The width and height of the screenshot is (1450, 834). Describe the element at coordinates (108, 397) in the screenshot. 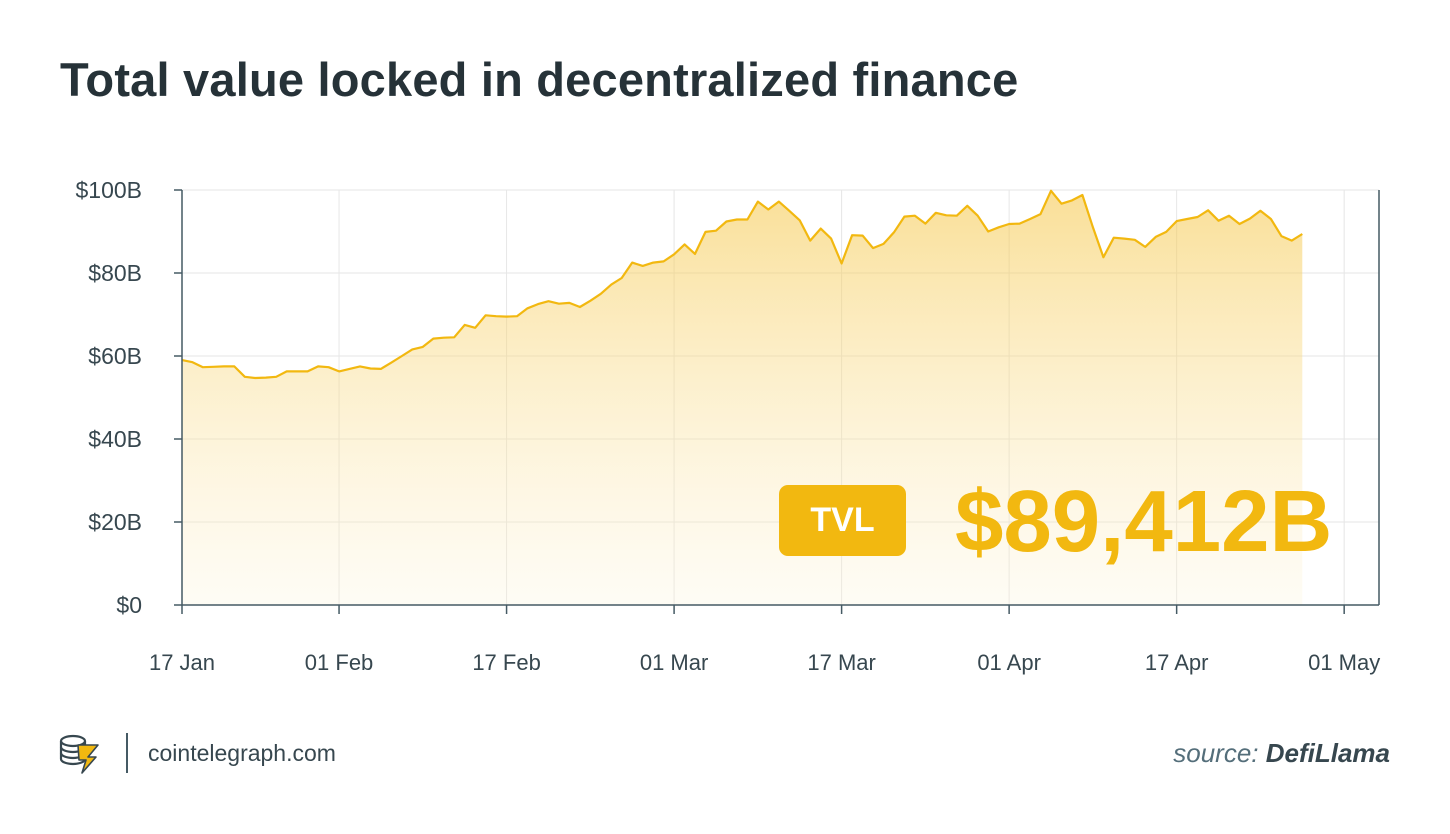

I see `y-axis-ticks: $0 $20B $40B $60B $80B $100B` at that location.